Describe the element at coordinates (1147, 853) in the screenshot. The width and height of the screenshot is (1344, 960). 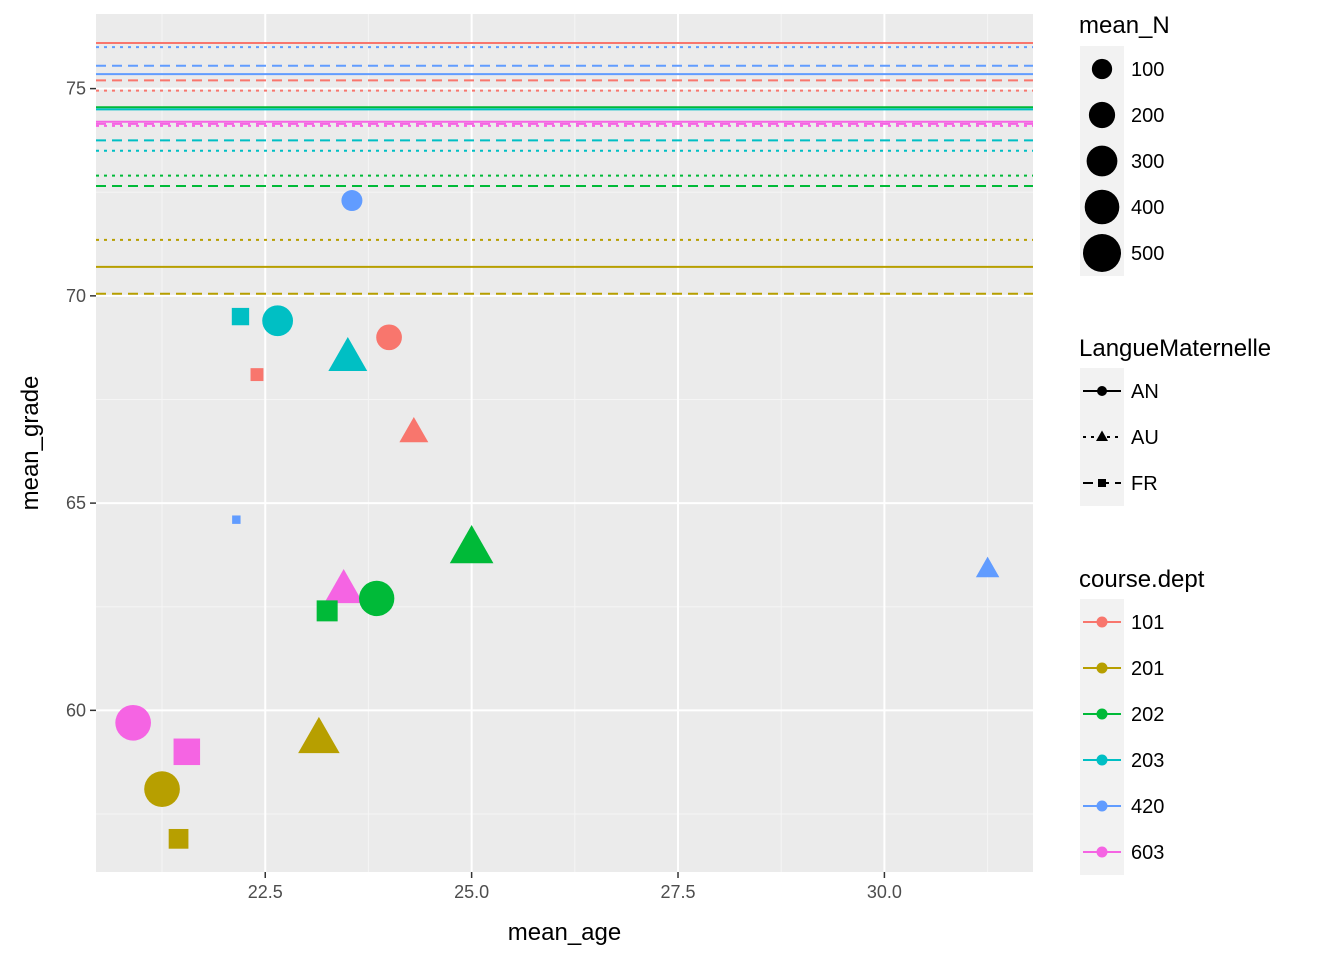
I see `legend-color-label: 603` at that location.